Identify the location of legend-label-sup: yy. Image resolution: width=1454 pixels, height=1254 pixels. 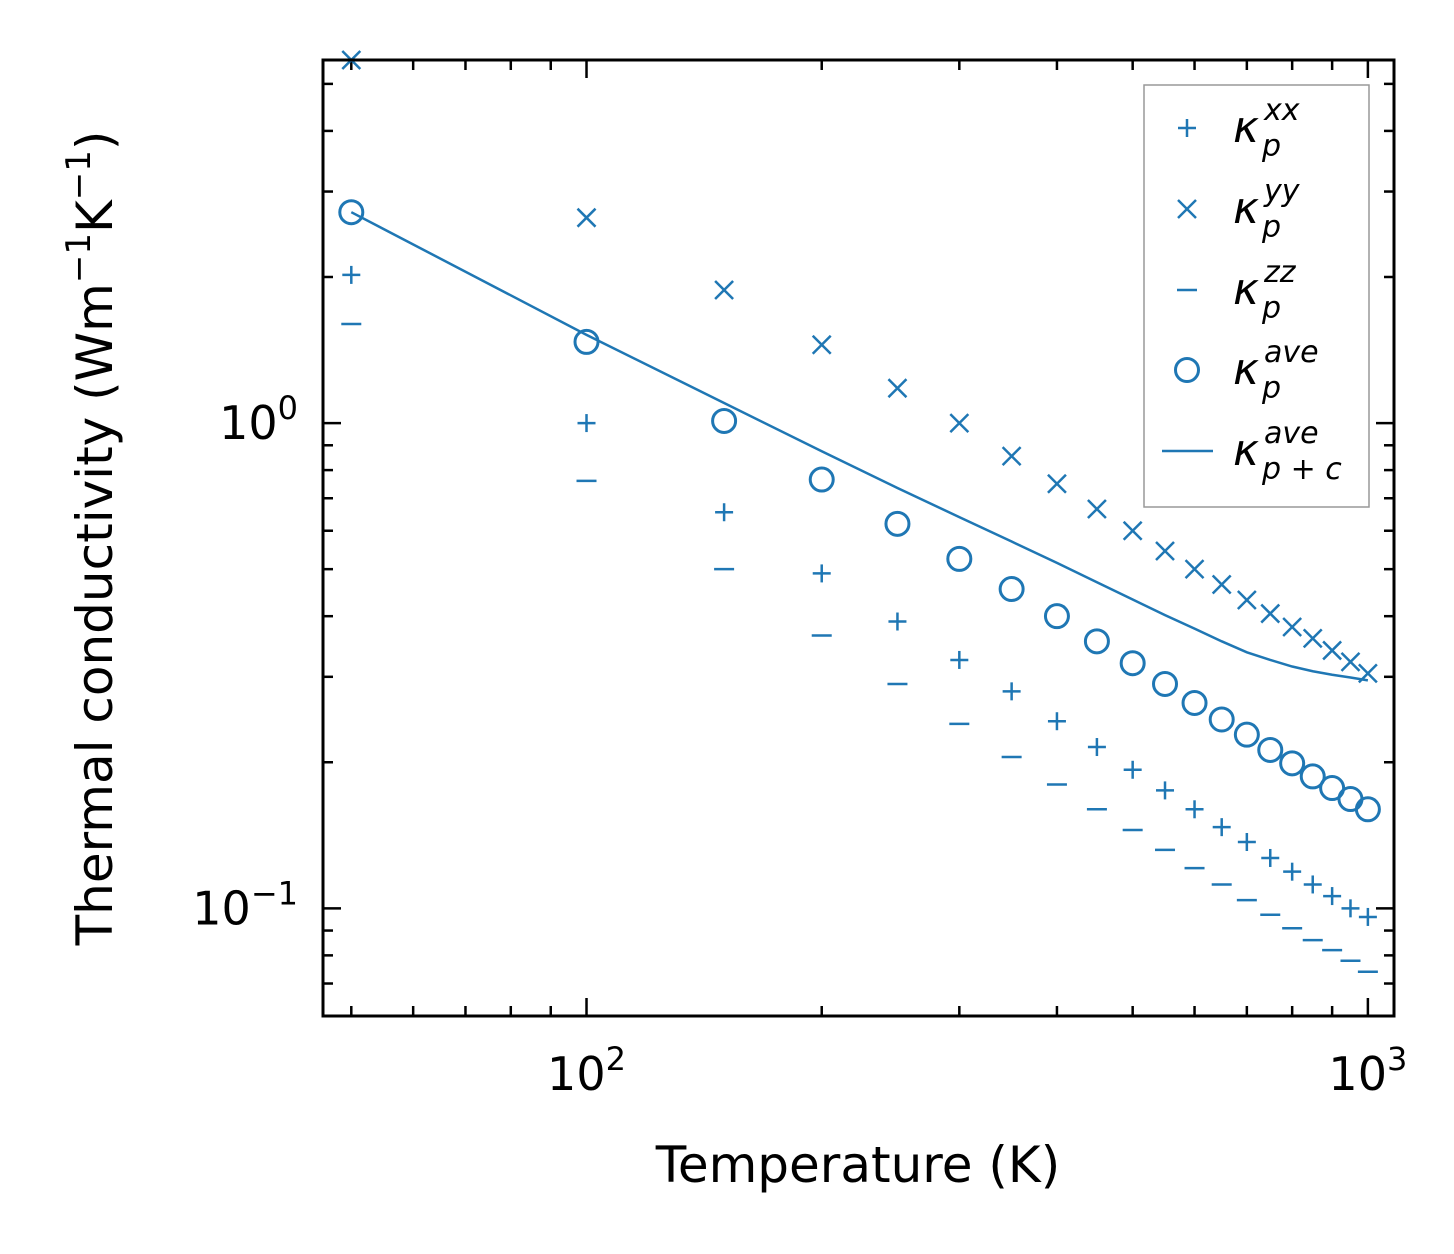
(1282, 191).